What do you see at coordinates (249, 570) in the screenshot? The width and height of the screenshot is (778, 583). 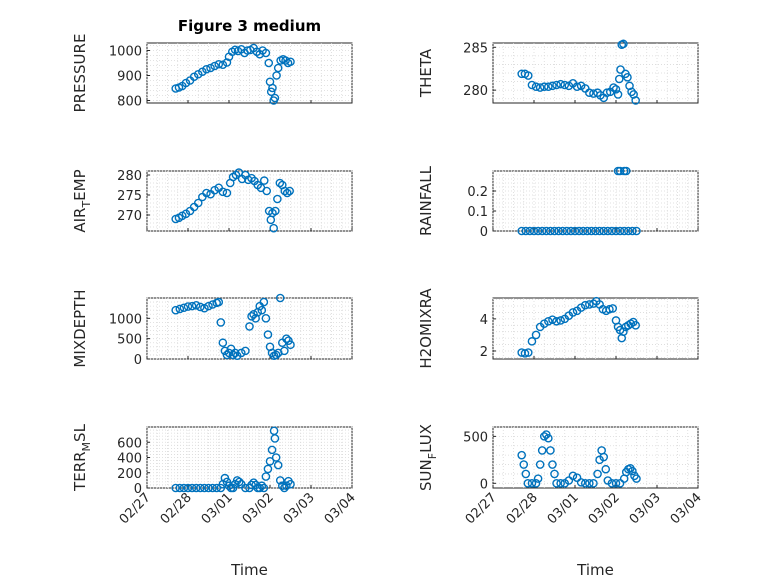 I see `x-axis-label: Time` at bounding box center [249, 570].